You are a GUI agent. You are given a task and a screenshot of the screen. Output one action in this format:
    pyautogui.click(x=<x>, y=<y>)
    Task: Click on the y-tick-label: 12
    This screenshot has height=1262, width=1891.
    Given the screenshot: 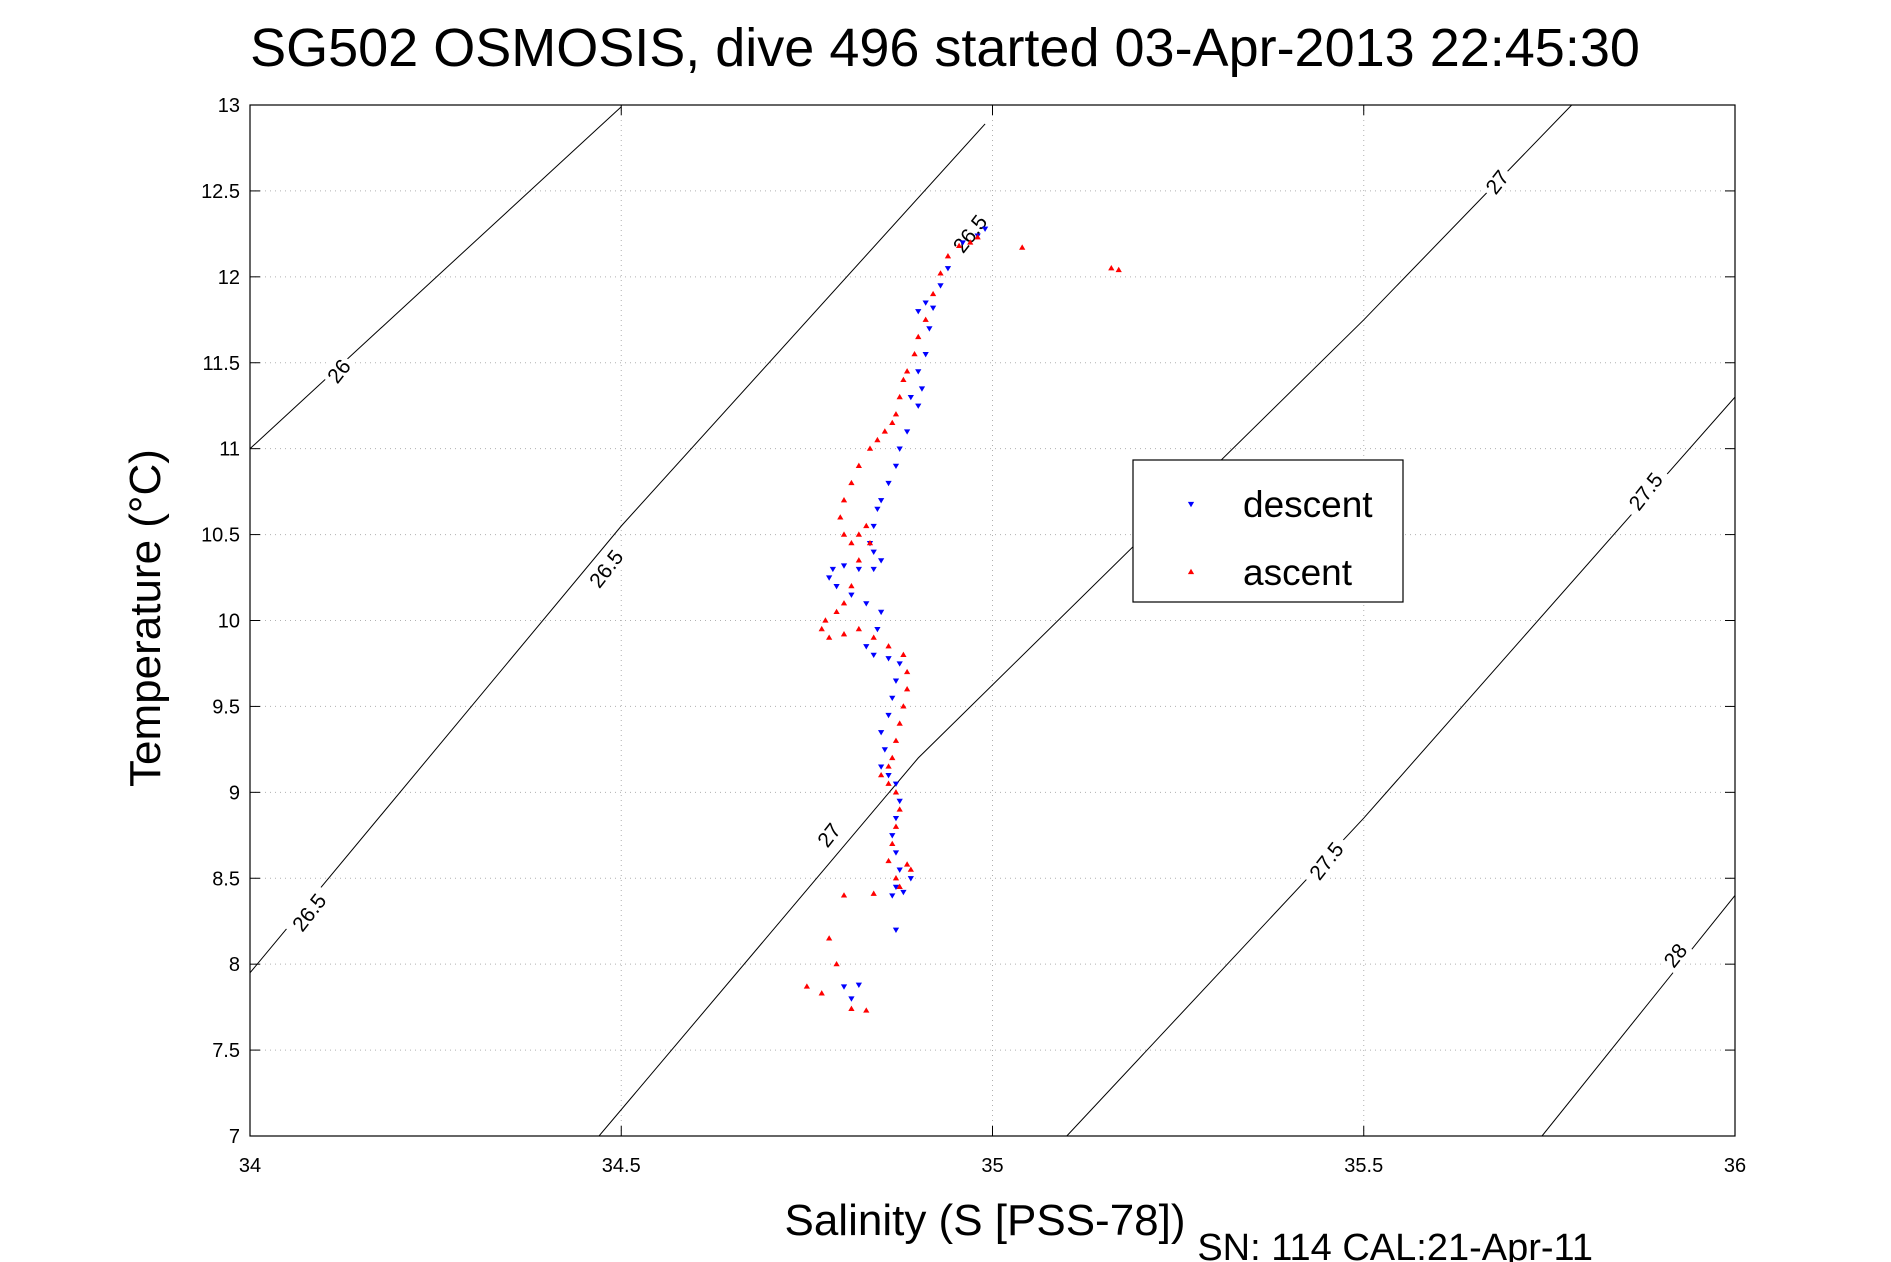 What is the action you would take?
    pyautogui.click(x=229, y=278)
    